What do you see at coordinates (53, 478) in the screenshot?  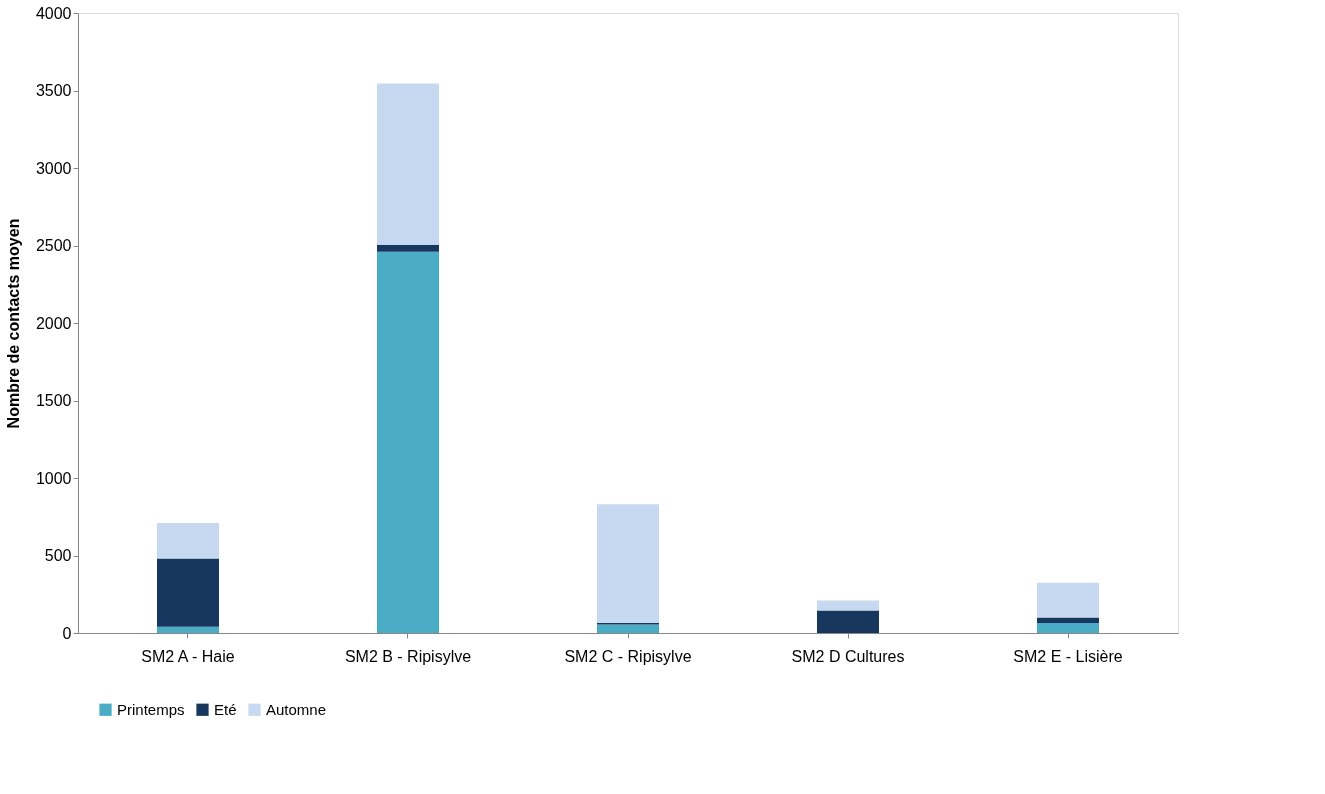 I see `y-tick-label: 1000` at bounding box center [53, 478].